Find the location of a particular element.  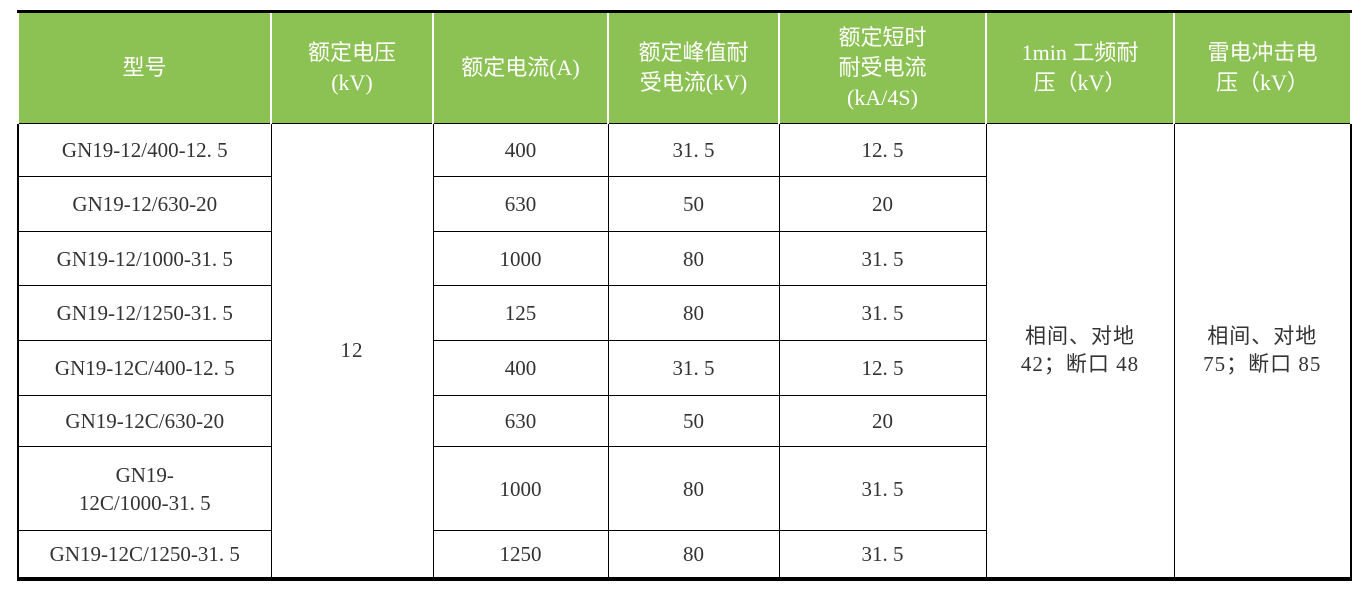

table-row: GN19-12/1250-31. 5 125 80 31. 5 is located at coordinates (684, 313).